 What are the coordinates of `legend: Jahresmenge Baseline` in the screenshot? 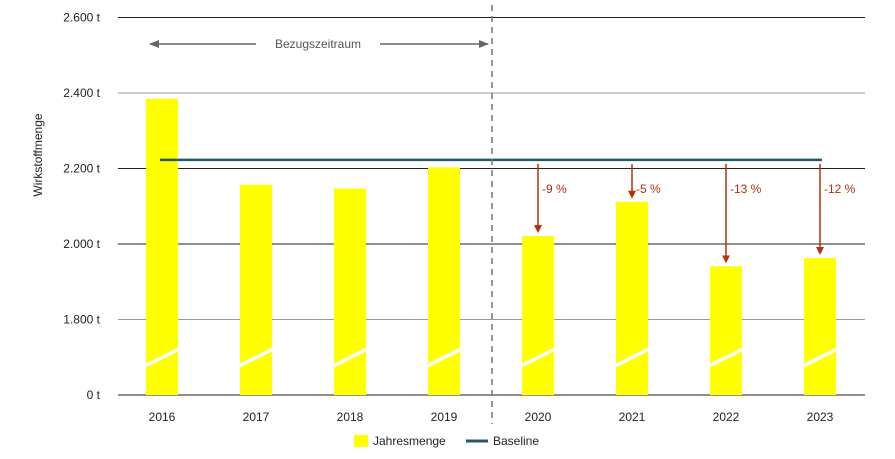 It's located at (446, 441).